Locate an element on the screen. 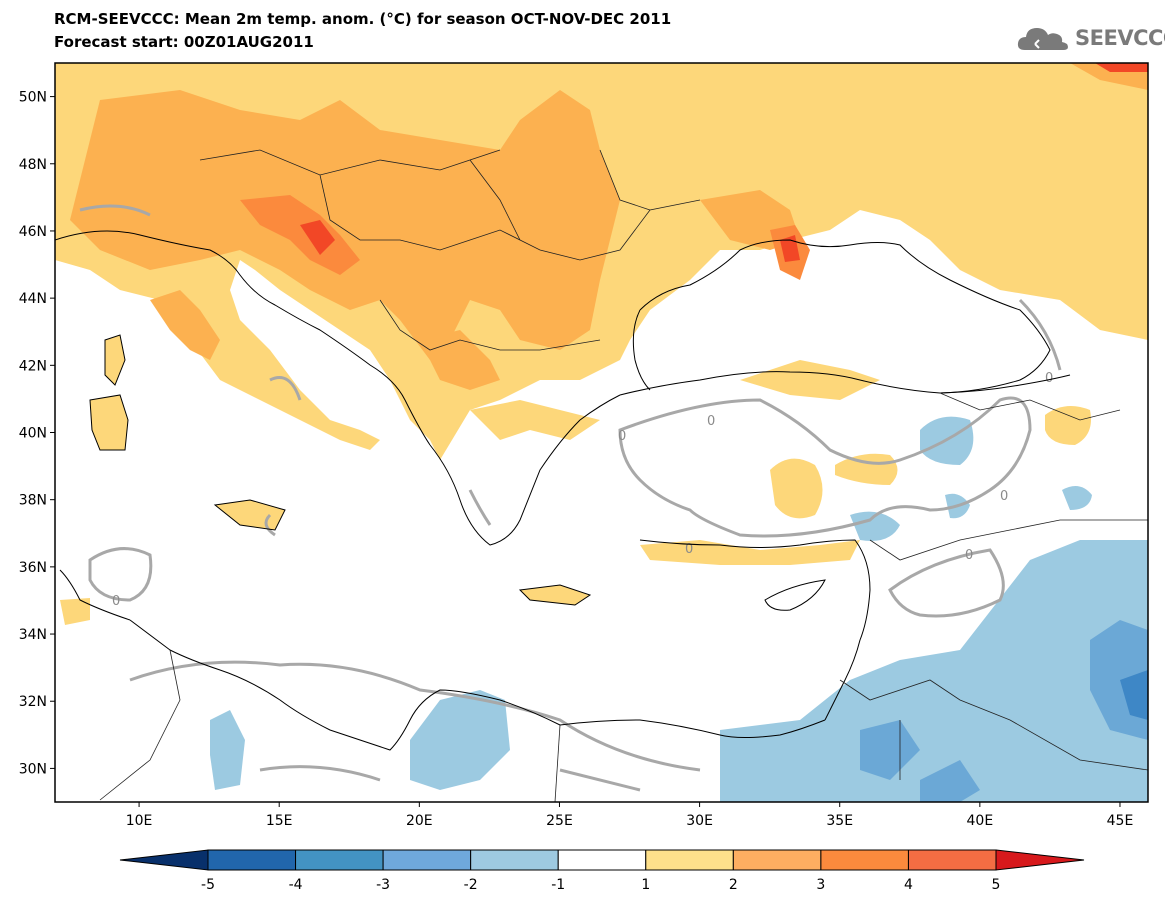  lon-label: 10E is located at coordinates (139, 821).